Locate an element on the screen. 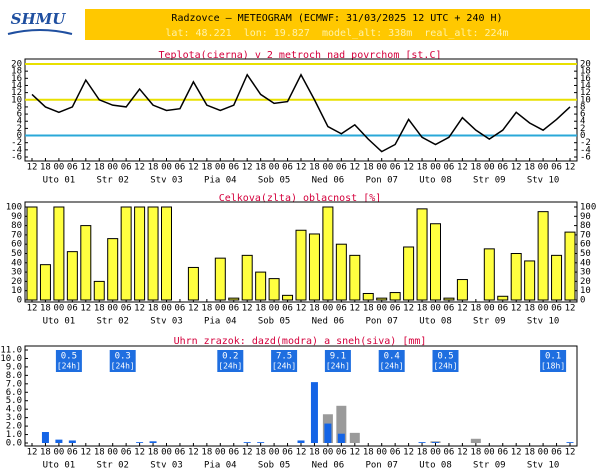  y-tick-label: 8.0 is located at coordinates (14, 376).